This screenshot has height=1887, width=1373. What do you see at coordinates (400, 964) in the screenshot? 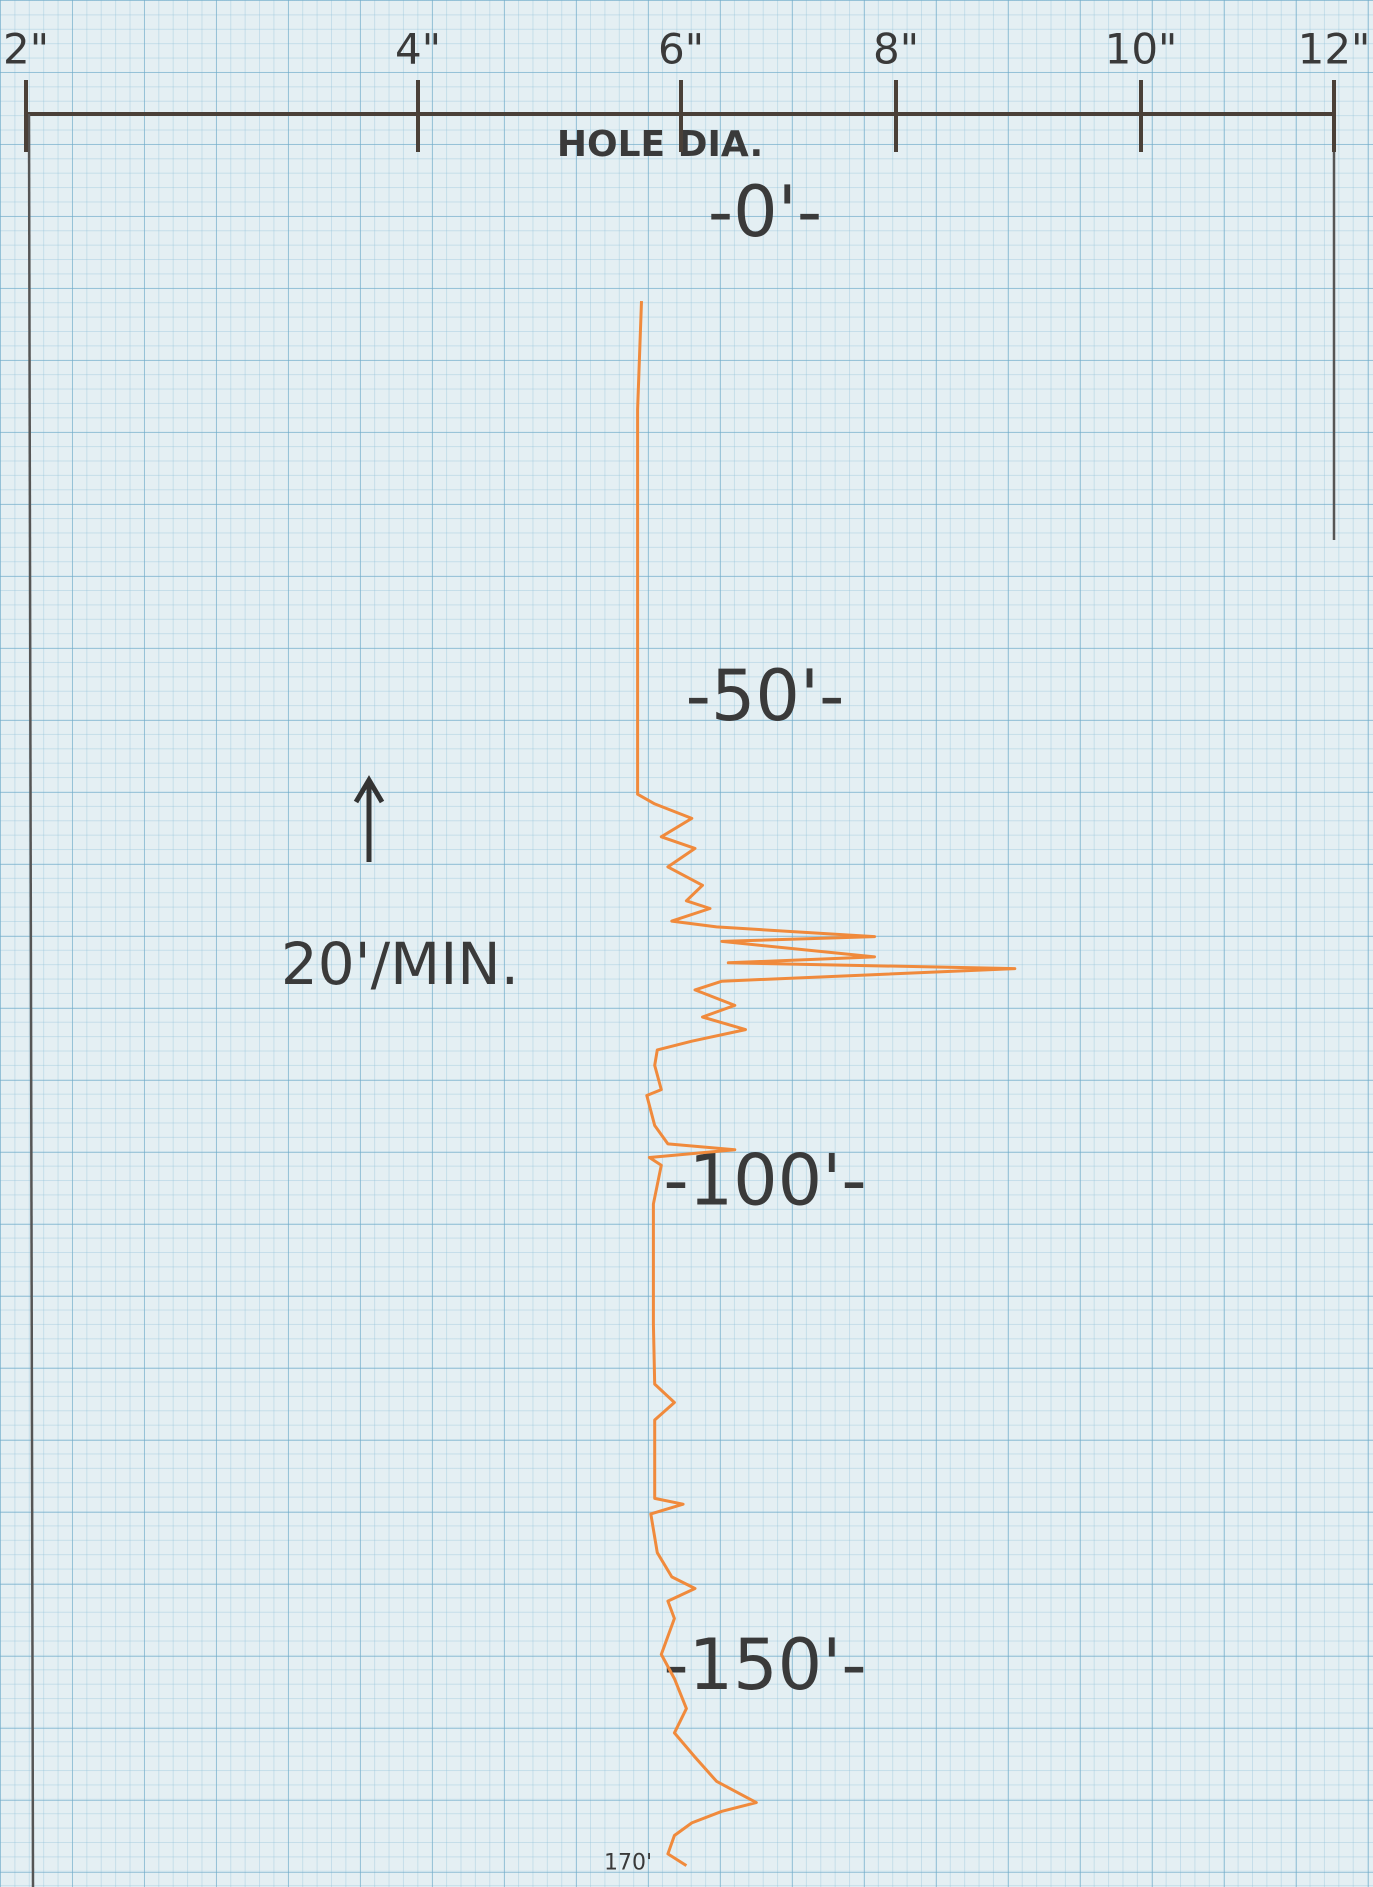
I see `annotation: 20'/MIN.` at bounding box center [400, 964].